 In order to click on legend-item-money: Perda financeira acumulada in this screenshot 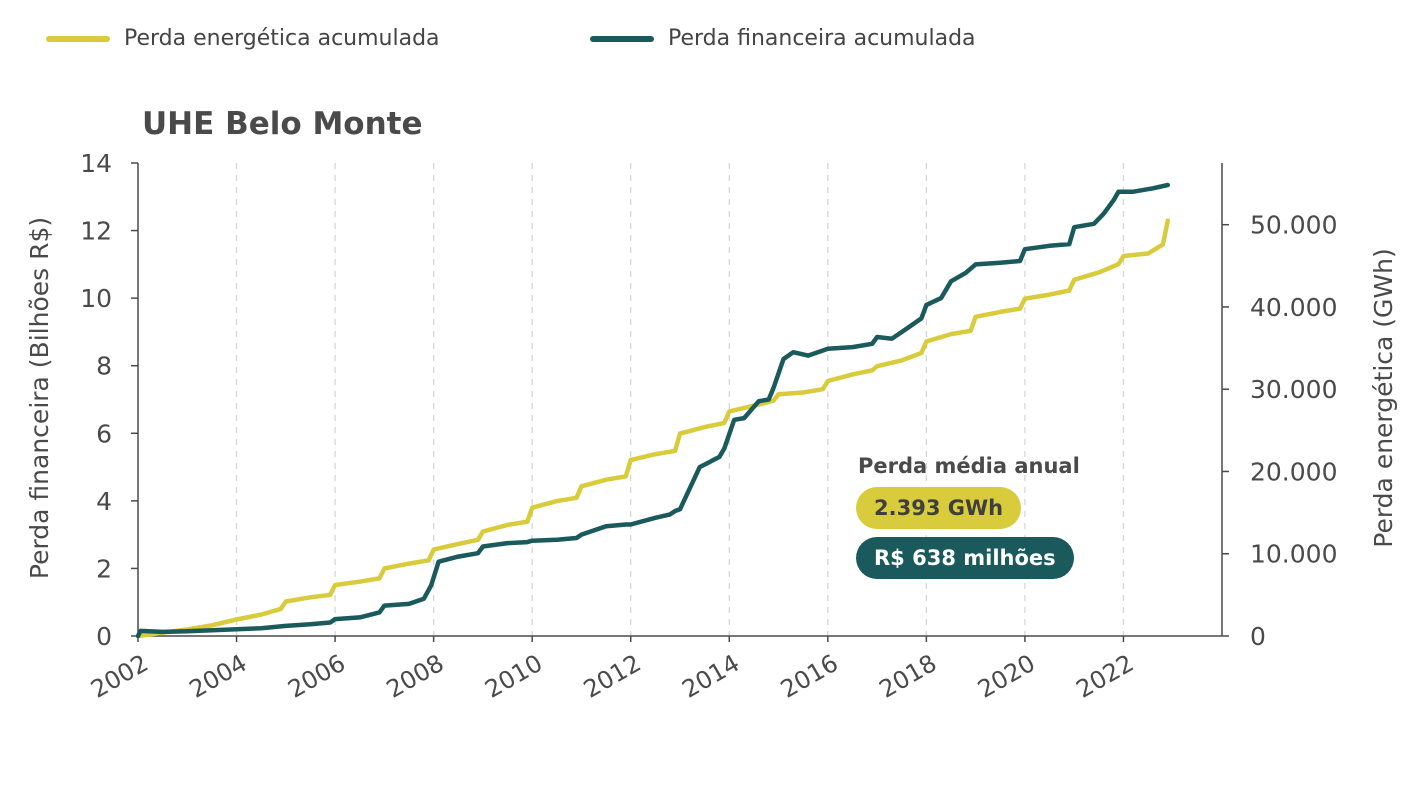, I will do `click(783, 38)`.